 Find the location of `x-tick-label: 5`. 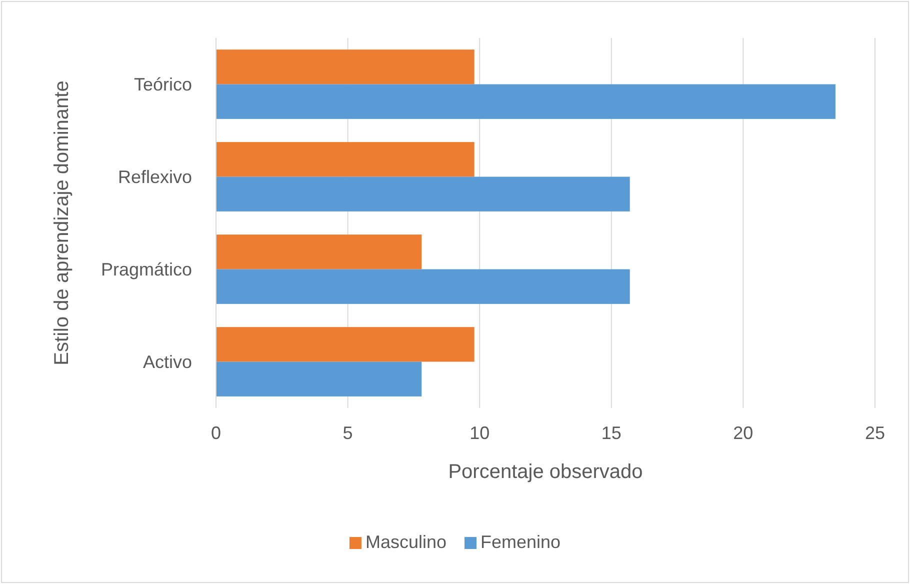

x-tick-label: 5 is located at coordinates (347, 433).